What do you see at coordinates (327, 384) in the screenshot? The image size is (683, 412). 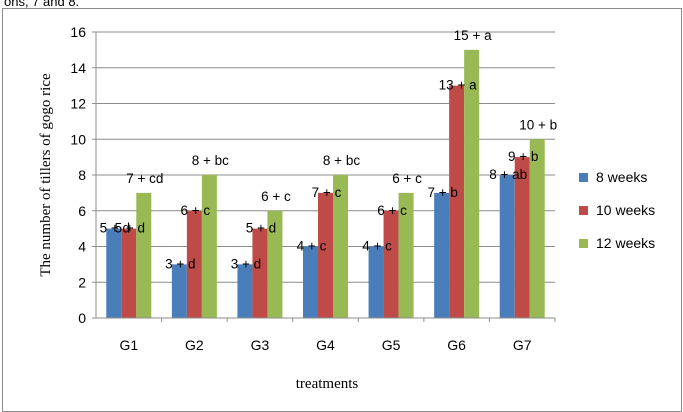 I see `x-axis-label: treatments` at bounding box center [327, 384].